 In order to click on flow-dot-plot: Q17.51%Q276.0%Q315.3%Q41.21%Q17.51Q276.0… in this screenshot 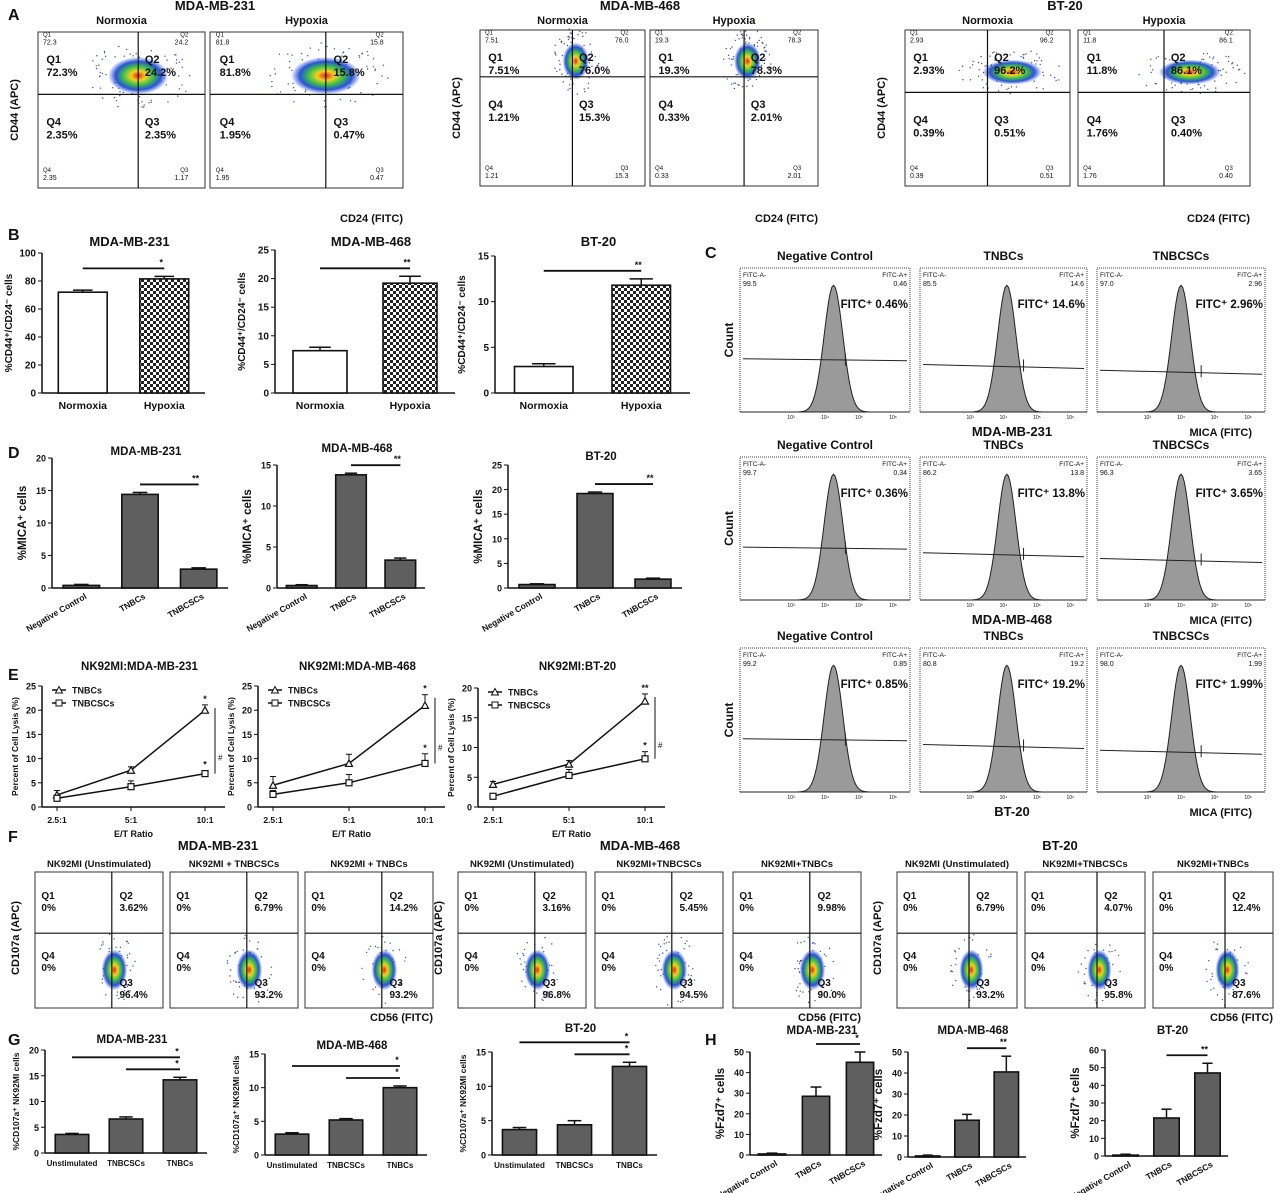, I will do `click(562, 107)`.